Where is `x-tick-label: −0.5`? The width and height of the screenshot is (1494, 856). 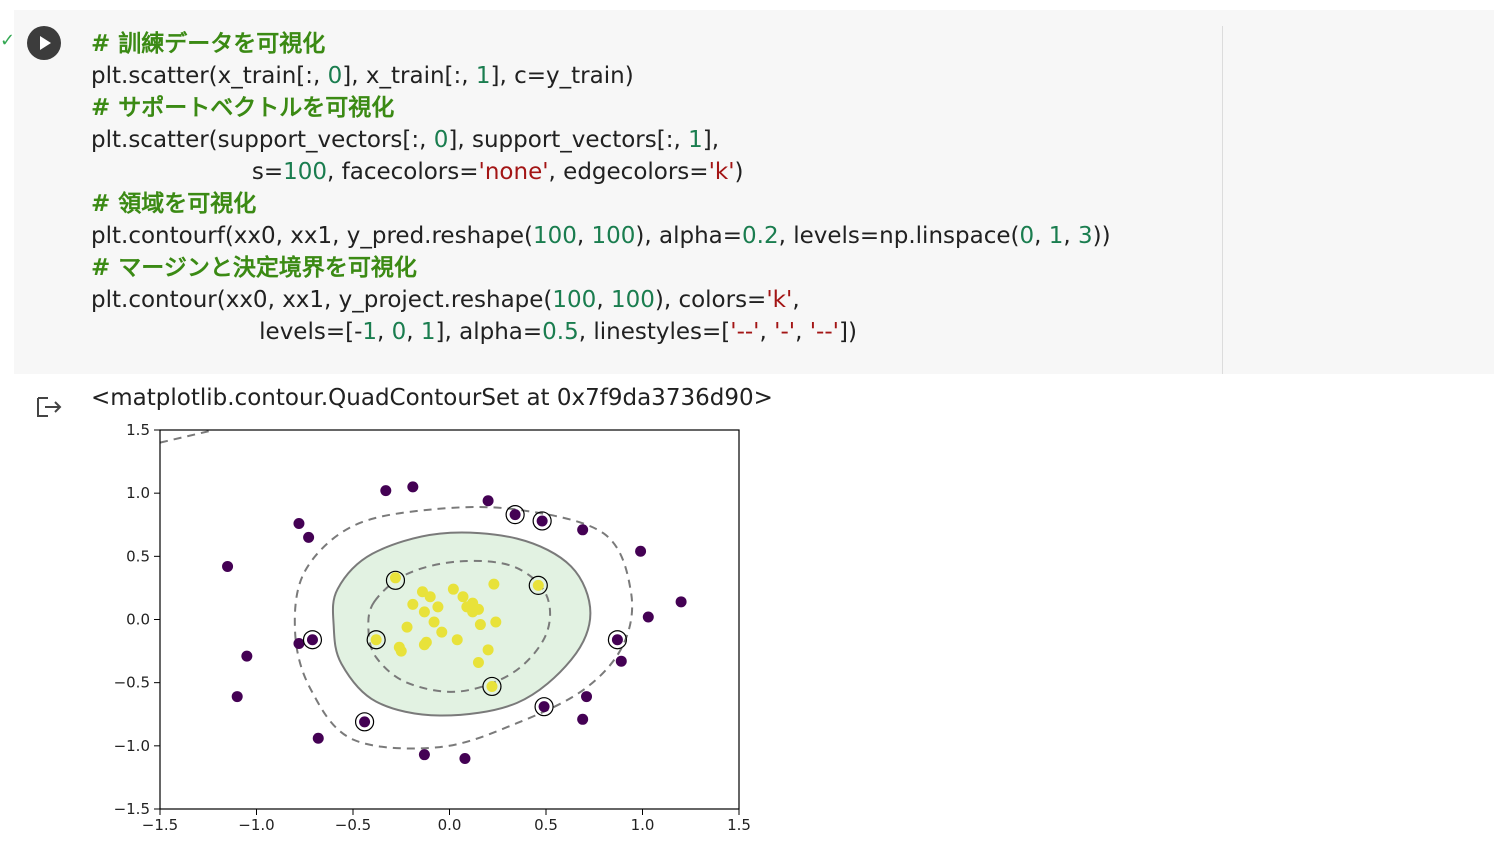 x-tick-label: −0.5 is located at coordinates (353, 825).